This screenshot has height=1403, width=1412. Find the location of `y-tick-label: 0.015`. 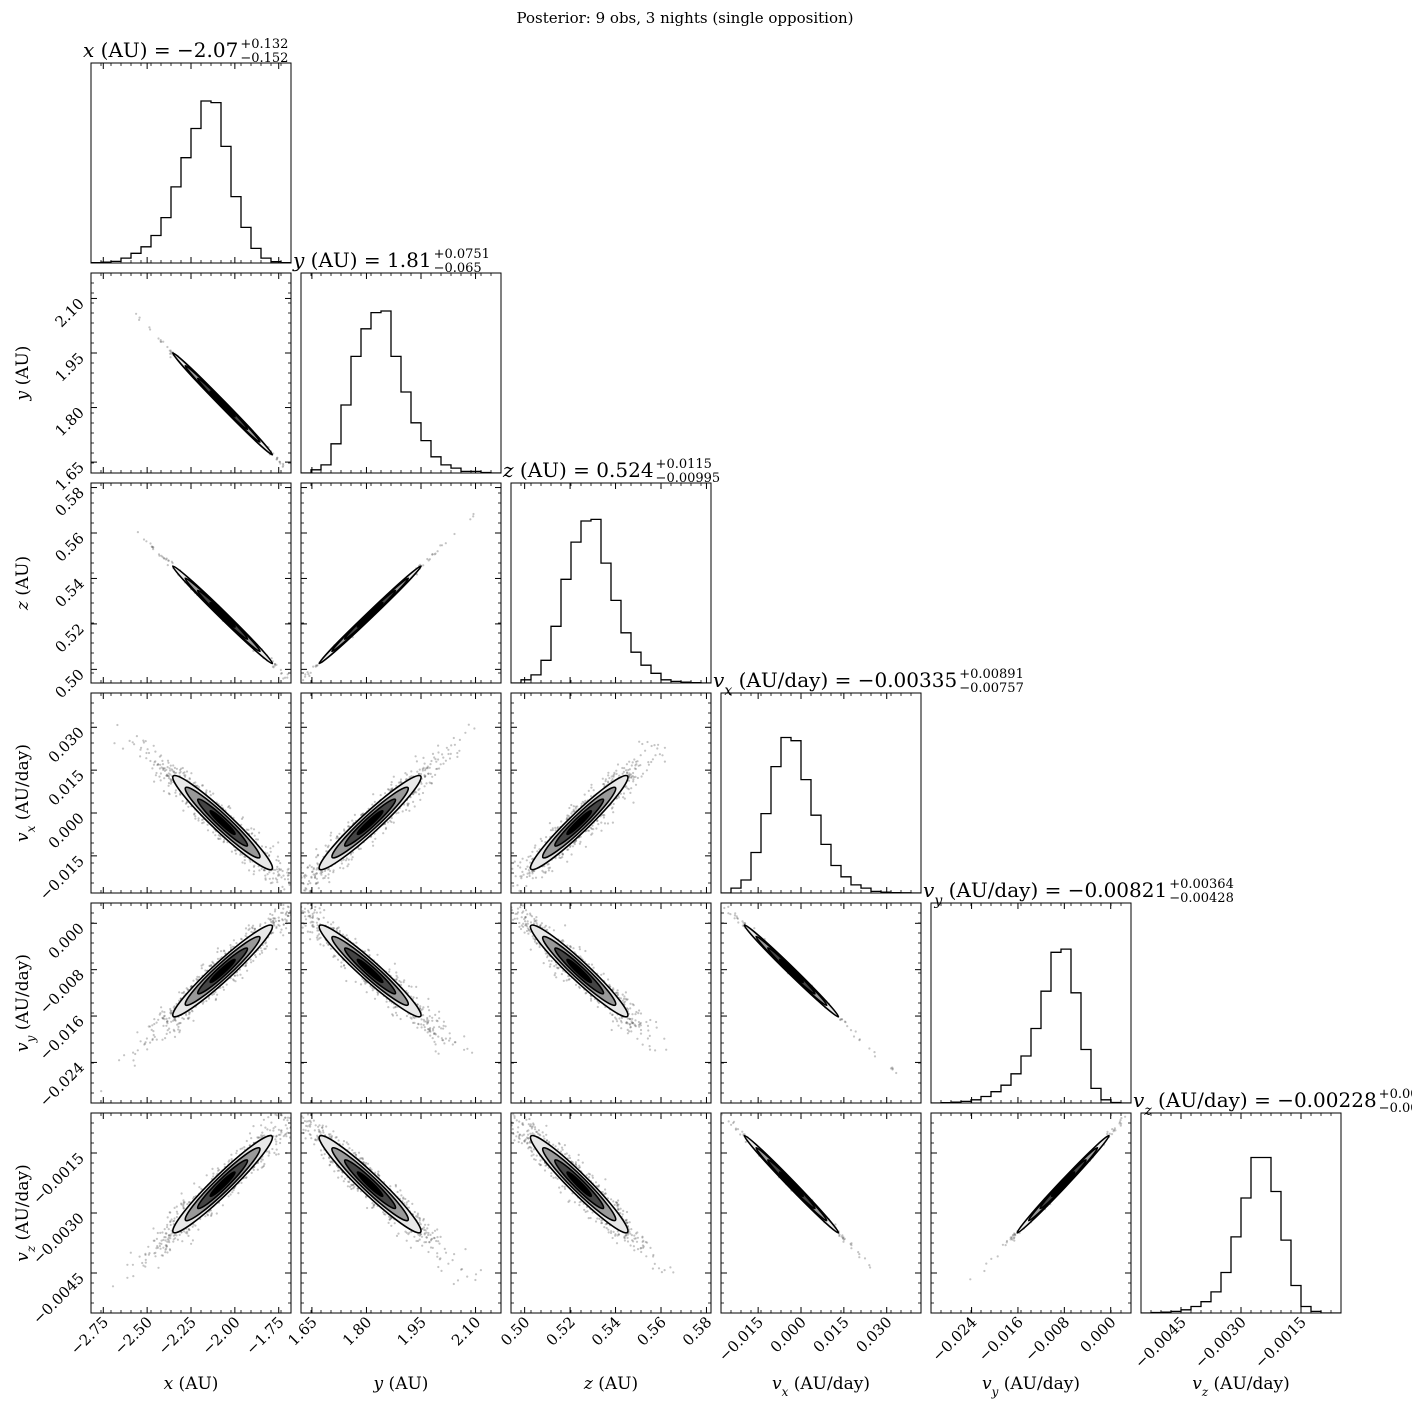

y-tick-label: 0.015 is located at coordinates (66, 787).